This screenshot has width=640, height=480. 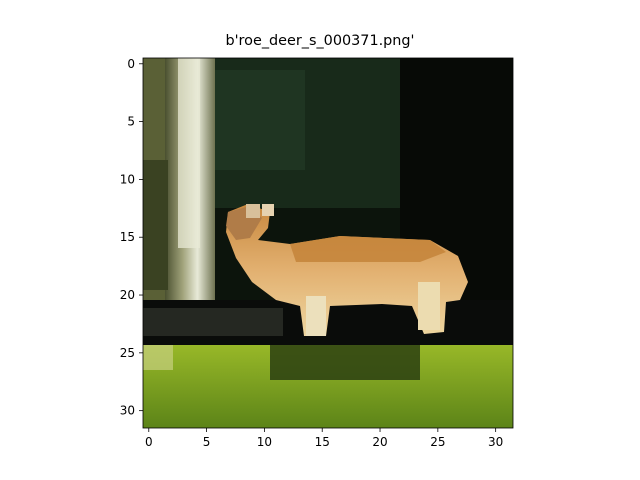 I want to click on figure-title: b'roe_deer_s_000371.png', so click(x=320, y=41).